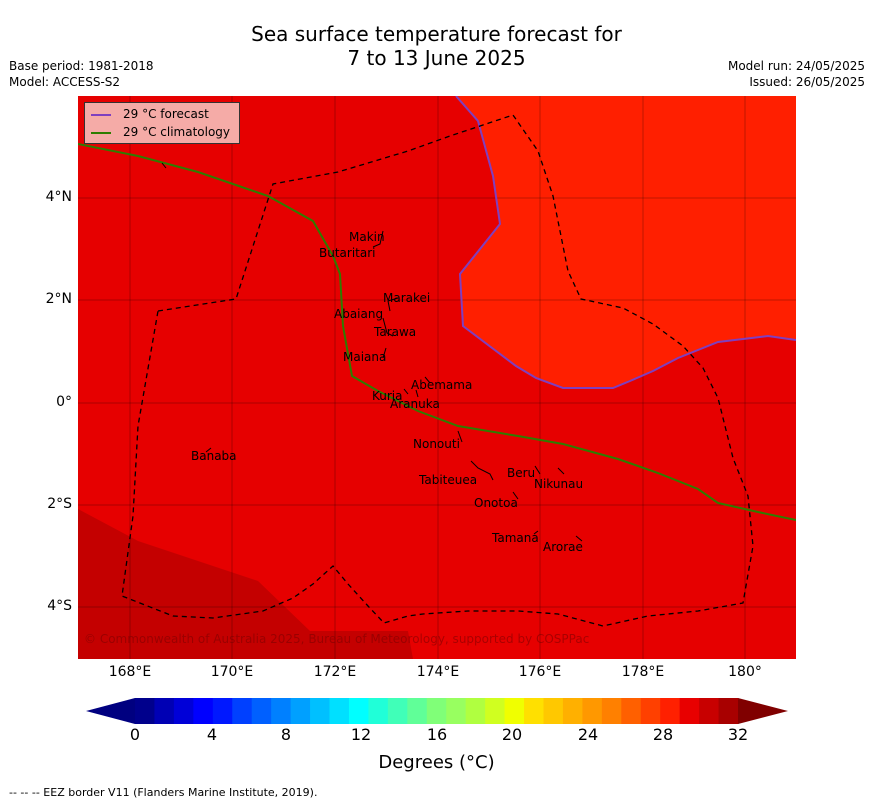  Describe the element at coordinates (361, 734) in the screenshot. I see `colorbar-tick: 12` at that location.